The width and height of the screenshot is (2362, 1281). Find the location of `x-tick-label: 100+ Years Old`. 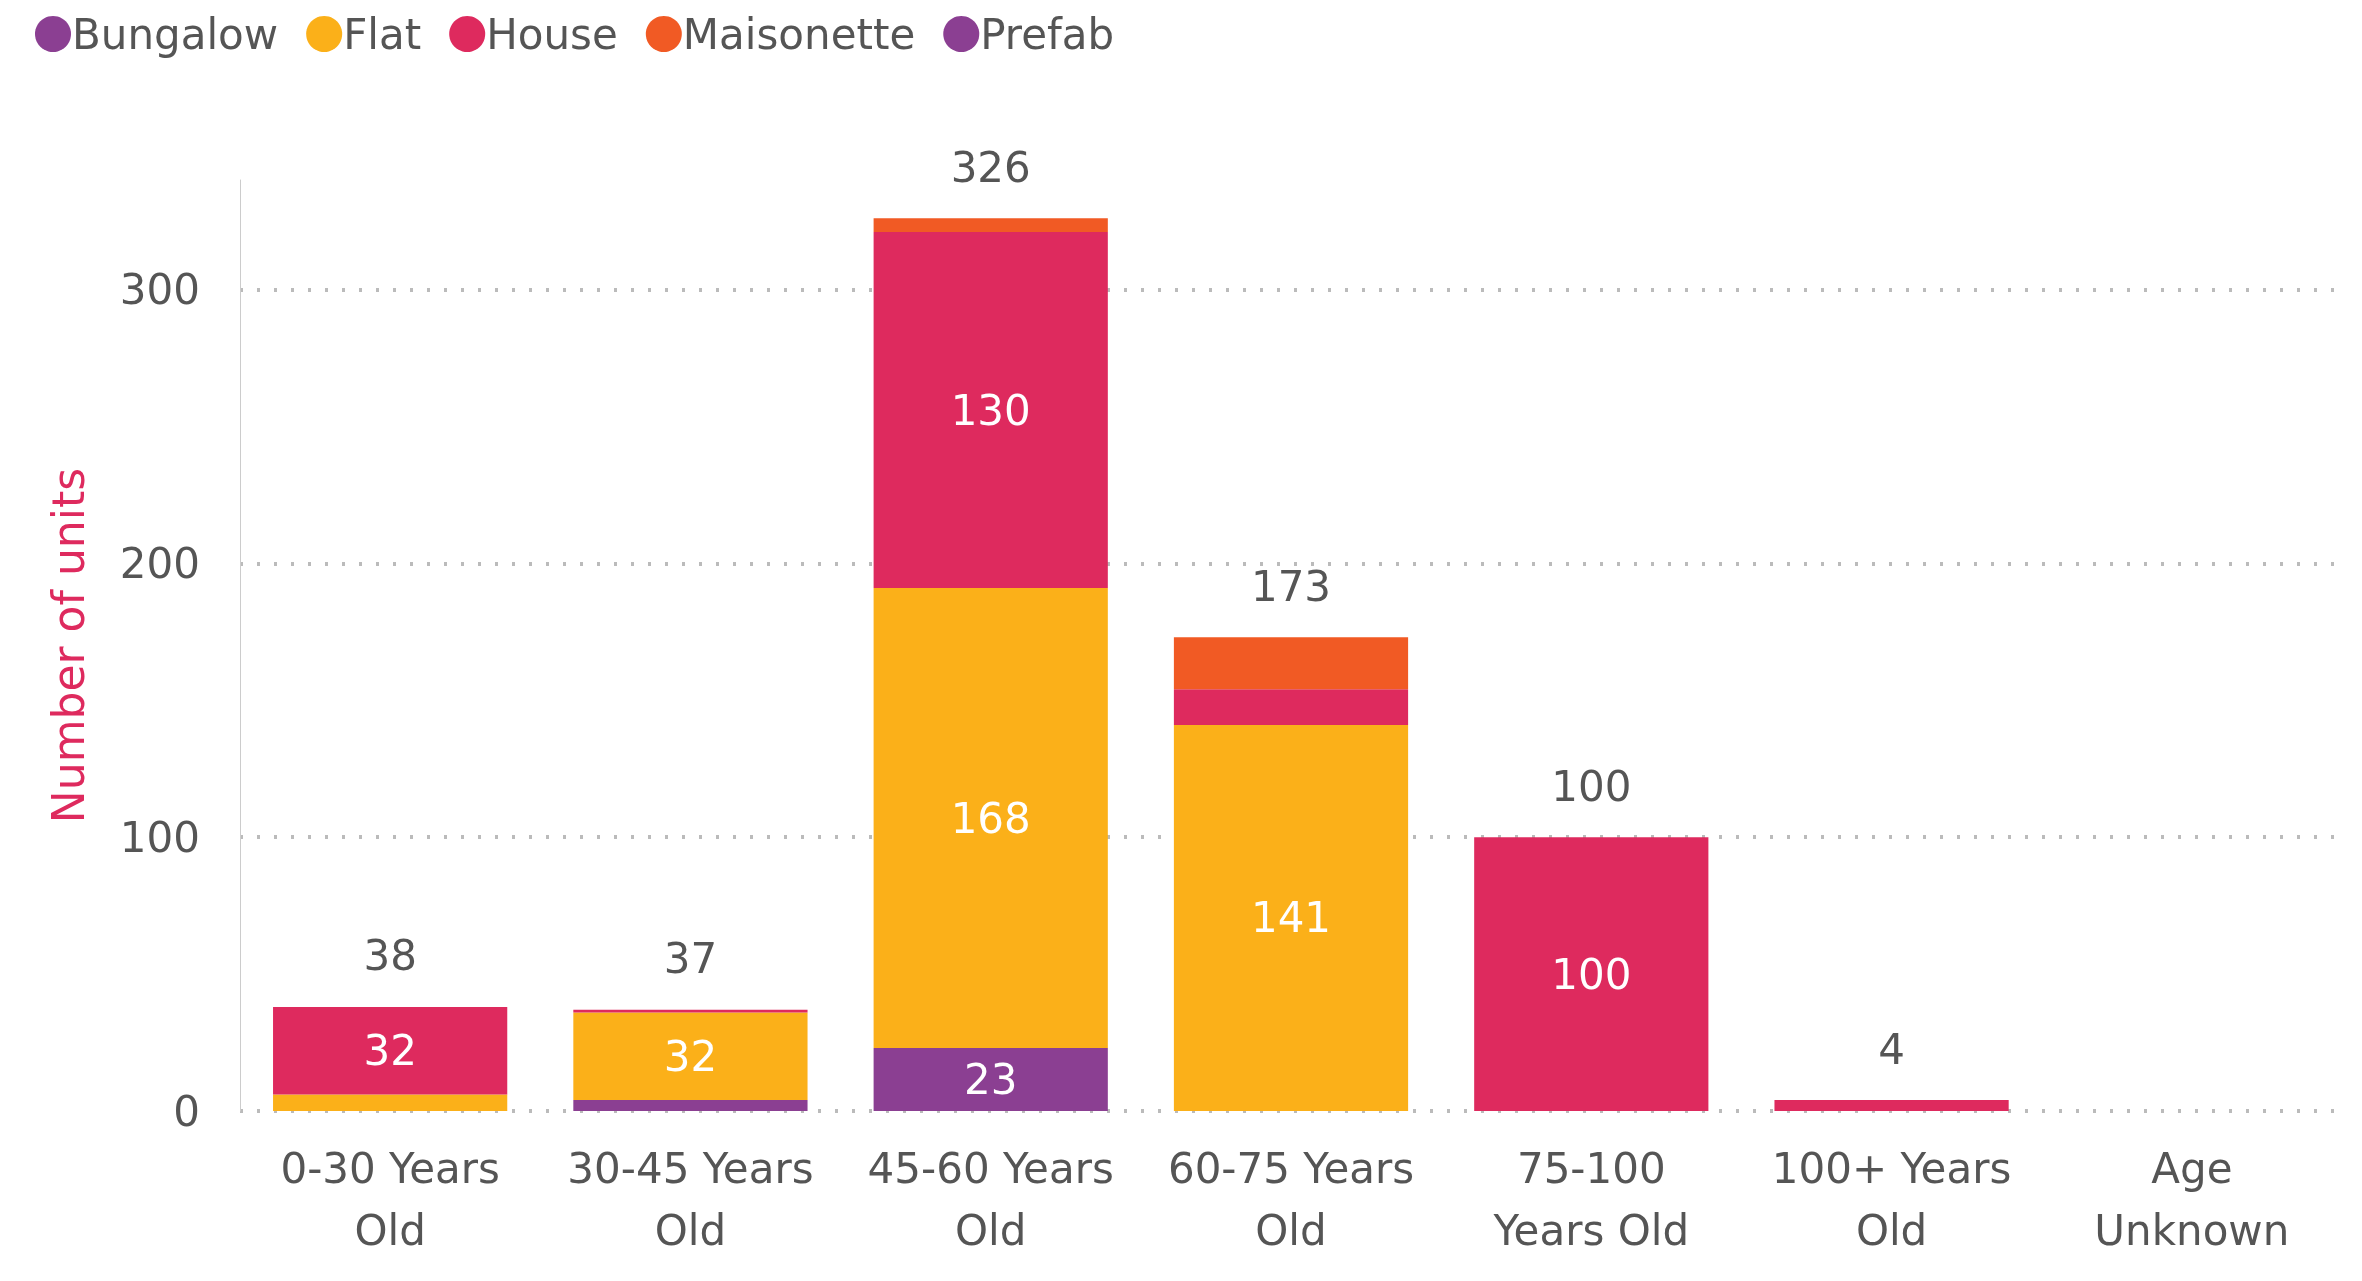

x-tick-label: 100+ Years Old is located at coordinates (1891, 1199).